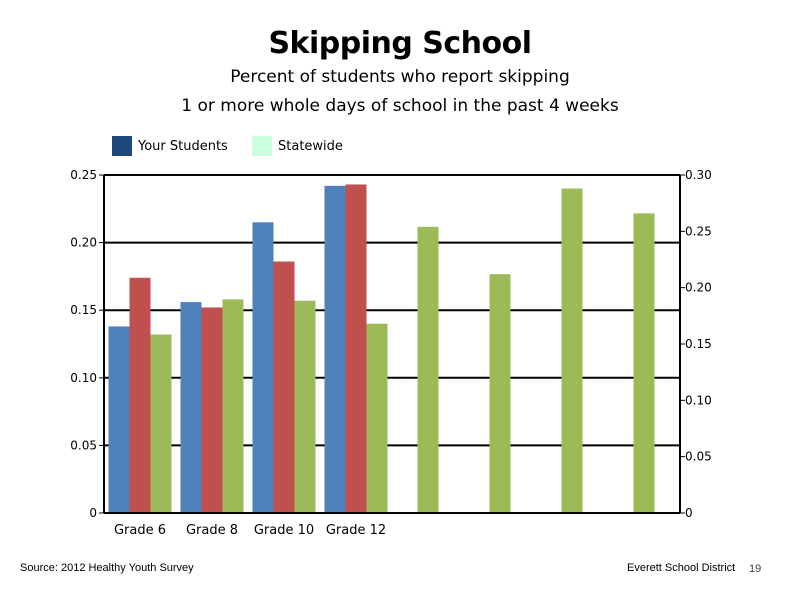 This screenshot has height=600, width=800. I want to click on legend-swatch-your-students, so click(122, 146).